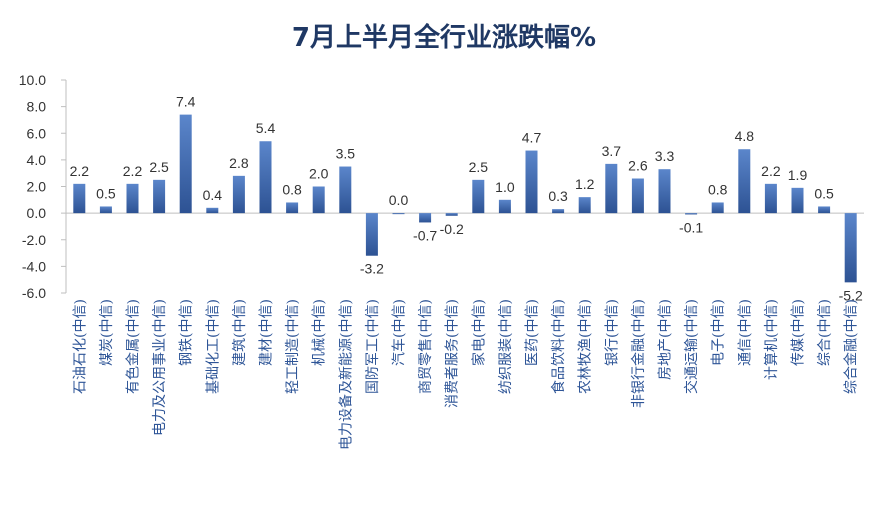 This screenshot has height=510, width=888. I want to click on x-category-label: 钢铁(中信), so click(187, 332).